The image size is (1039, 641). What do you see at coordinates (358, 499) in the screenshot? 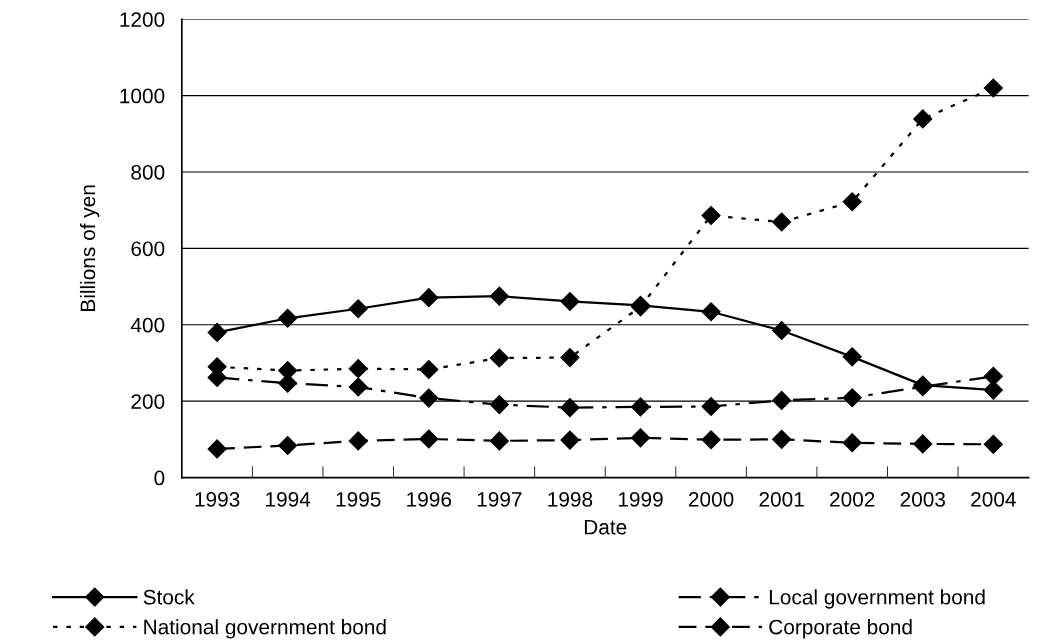
I see `x-tick-label: 1995` at bounding box center [358, 499].